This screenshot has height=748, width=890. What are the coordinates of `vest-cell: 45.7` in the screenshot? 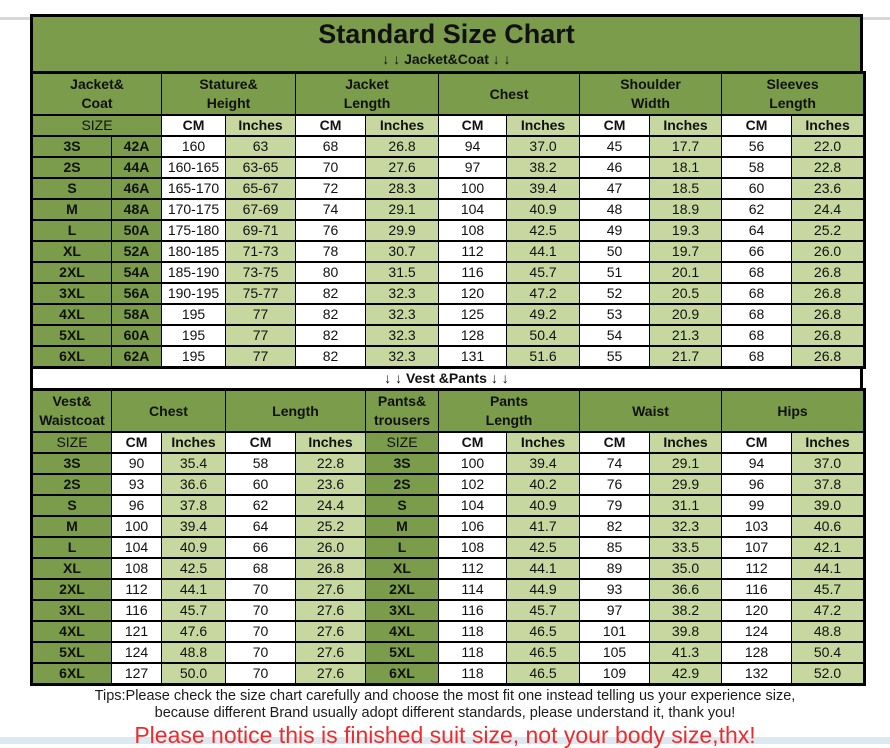 It's located at (828, 589).